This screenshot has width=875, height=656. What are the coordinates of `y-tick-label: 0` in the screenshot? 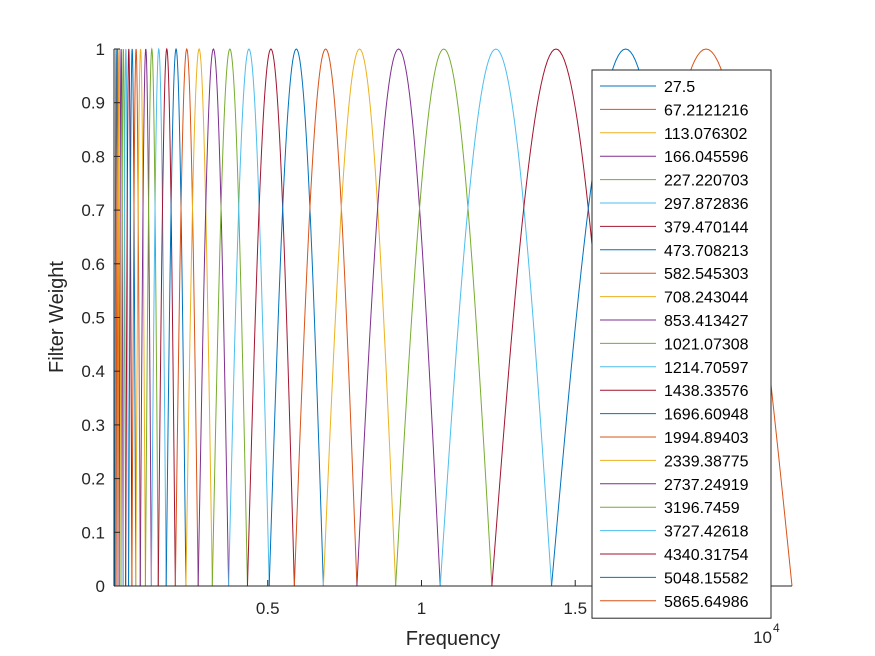 It's located at (100, 586).